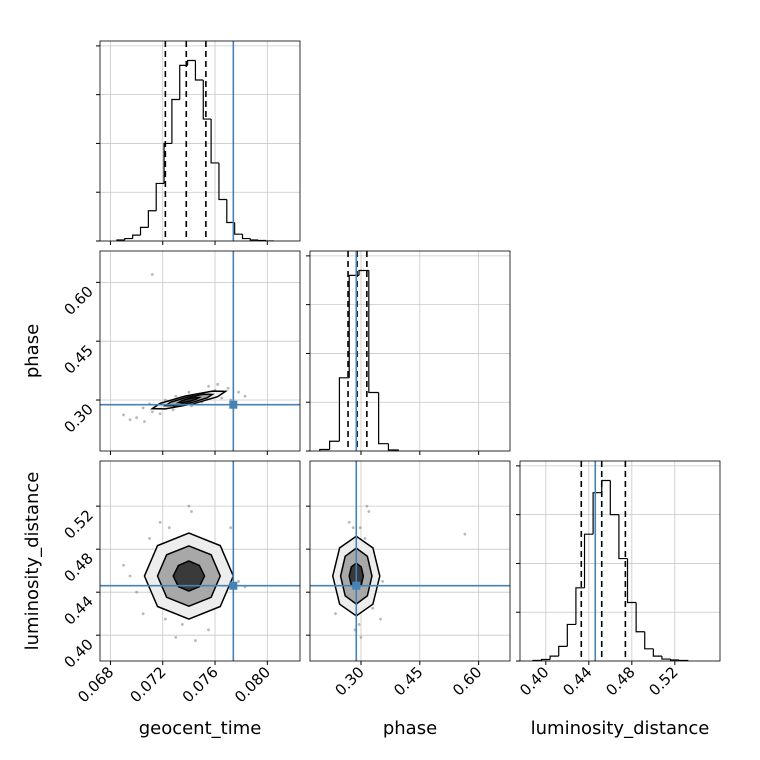  Describe the element at coordinates (534, 681) in the screenshot. I see `x-tick-label: 0.40` at that location.